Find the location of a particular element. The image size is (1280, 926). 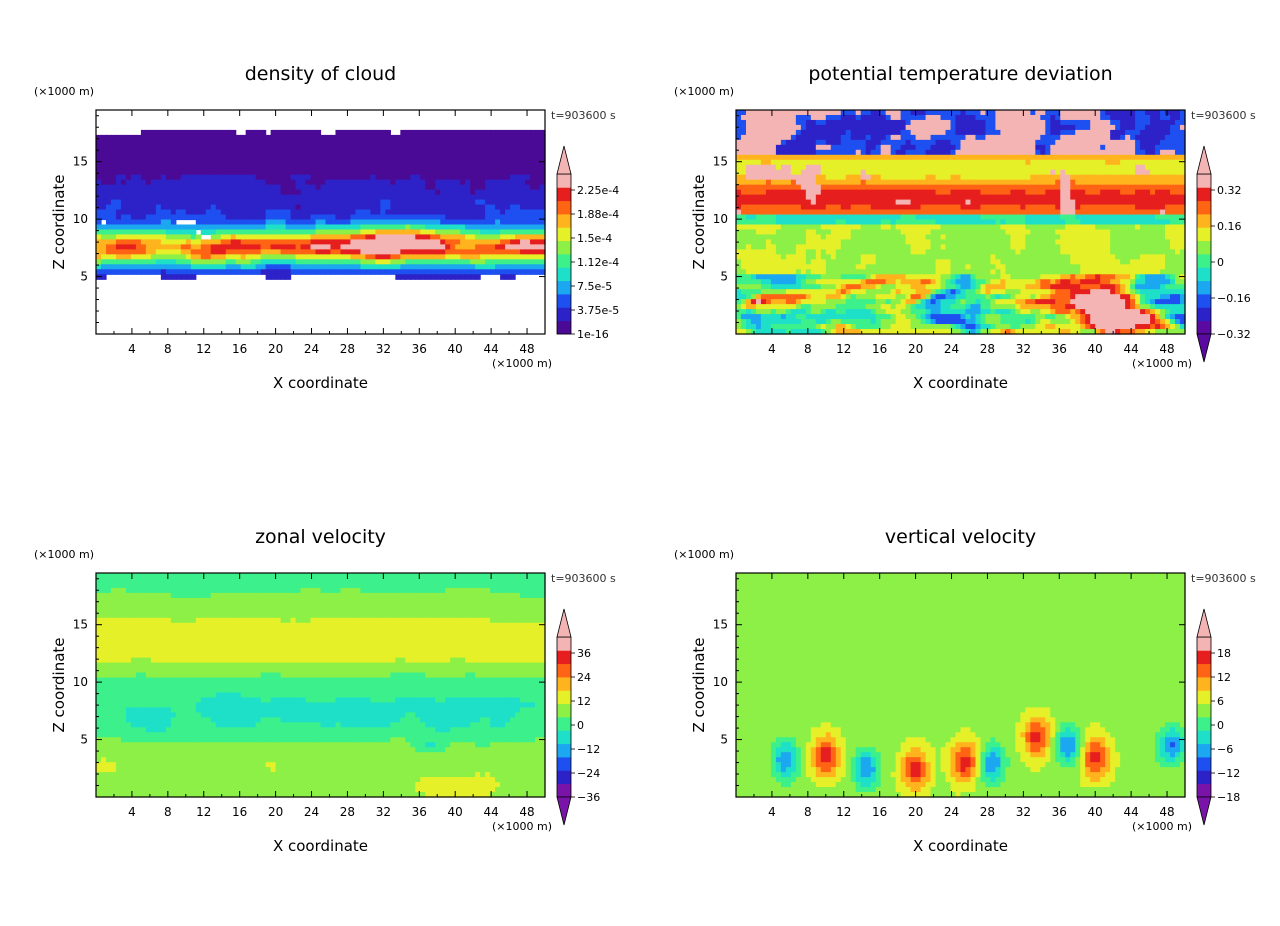

colorbar-max-arrow is located at coordinates (564, 160).